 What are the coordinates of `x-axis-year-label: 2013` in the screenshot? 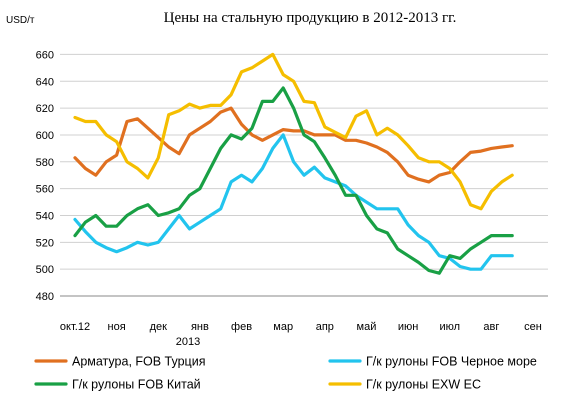 It's located at (188, 342).